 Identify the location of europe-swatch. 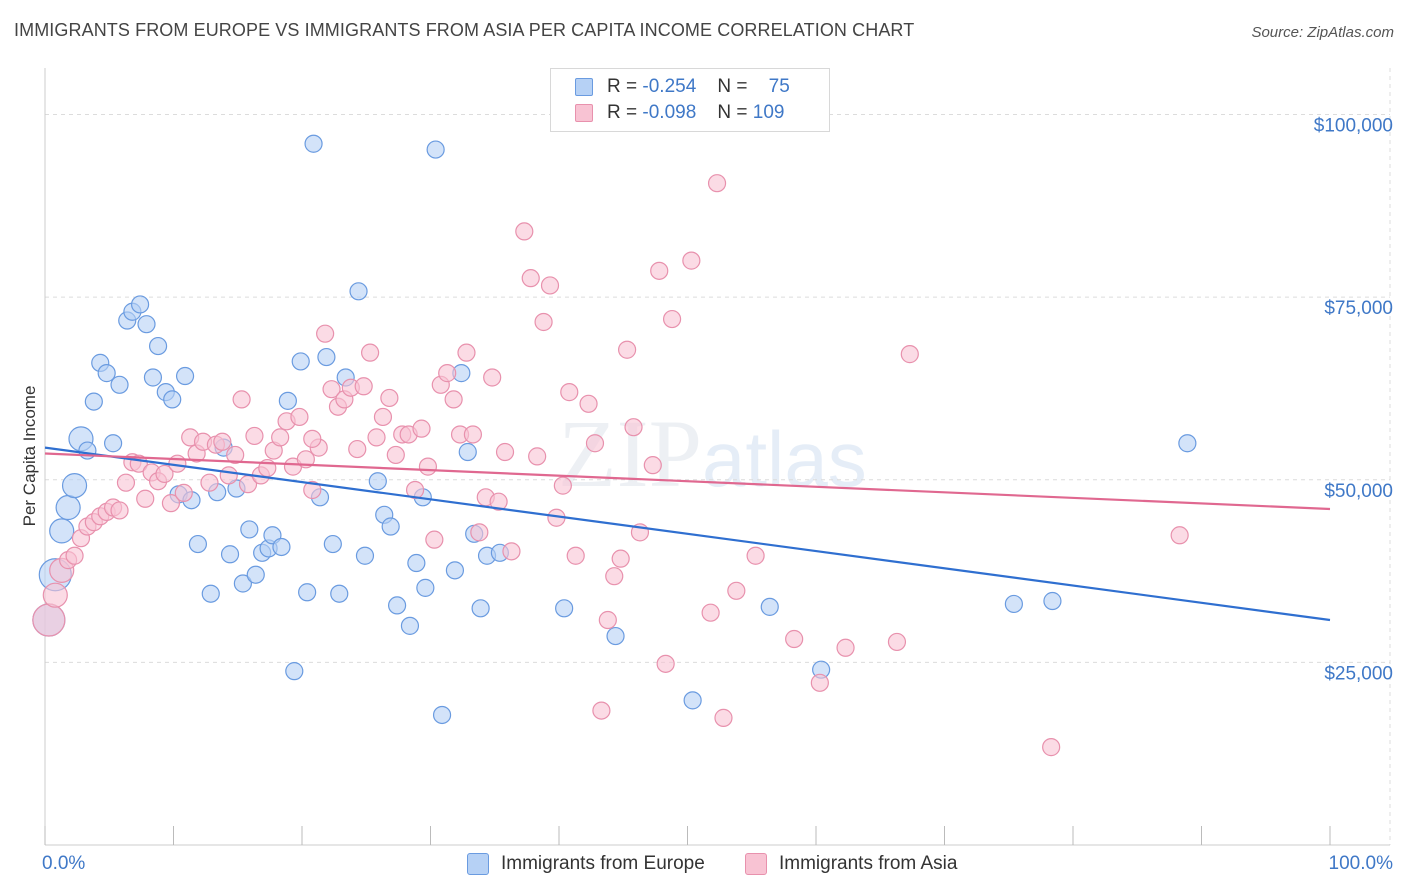
(584, 87).